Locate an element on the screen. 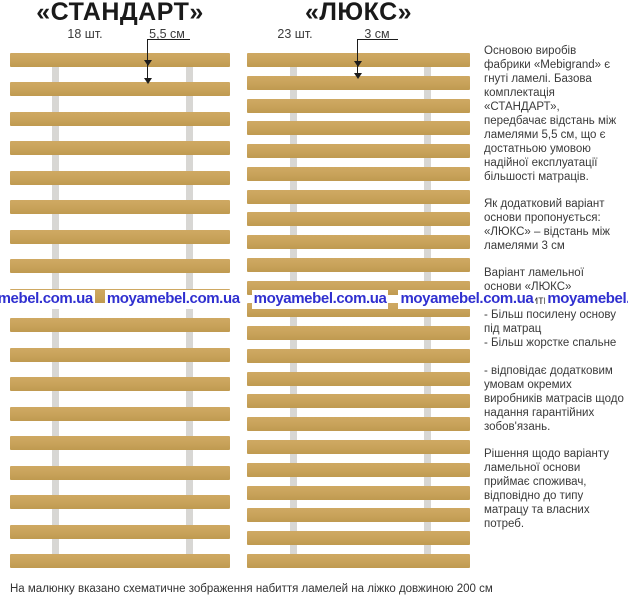  slat-count-label-lux: 23 шт. is located at coordinates (295, 34).